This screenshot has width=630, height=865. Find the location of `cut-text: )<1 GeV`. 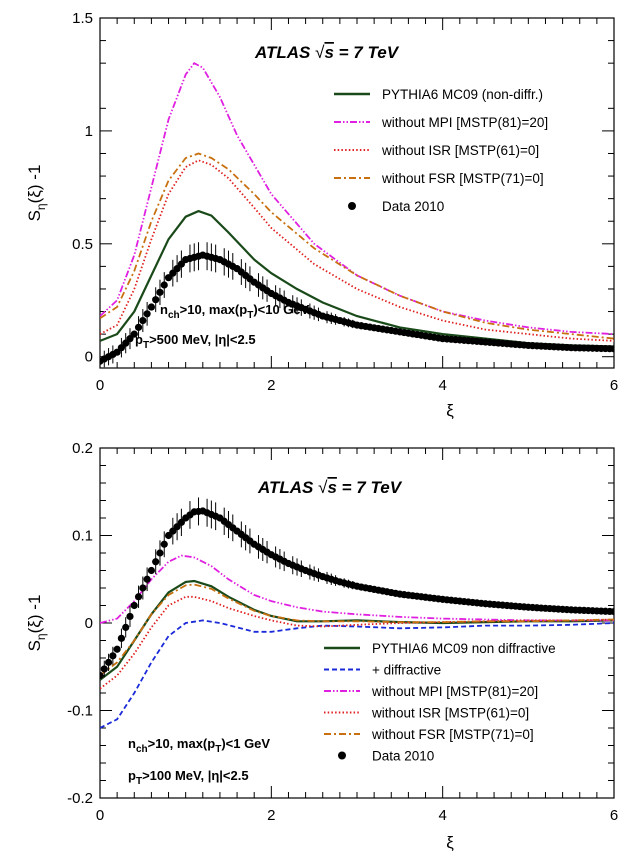

cut-text: )<1 GeV is located at coordinates (245, 743).